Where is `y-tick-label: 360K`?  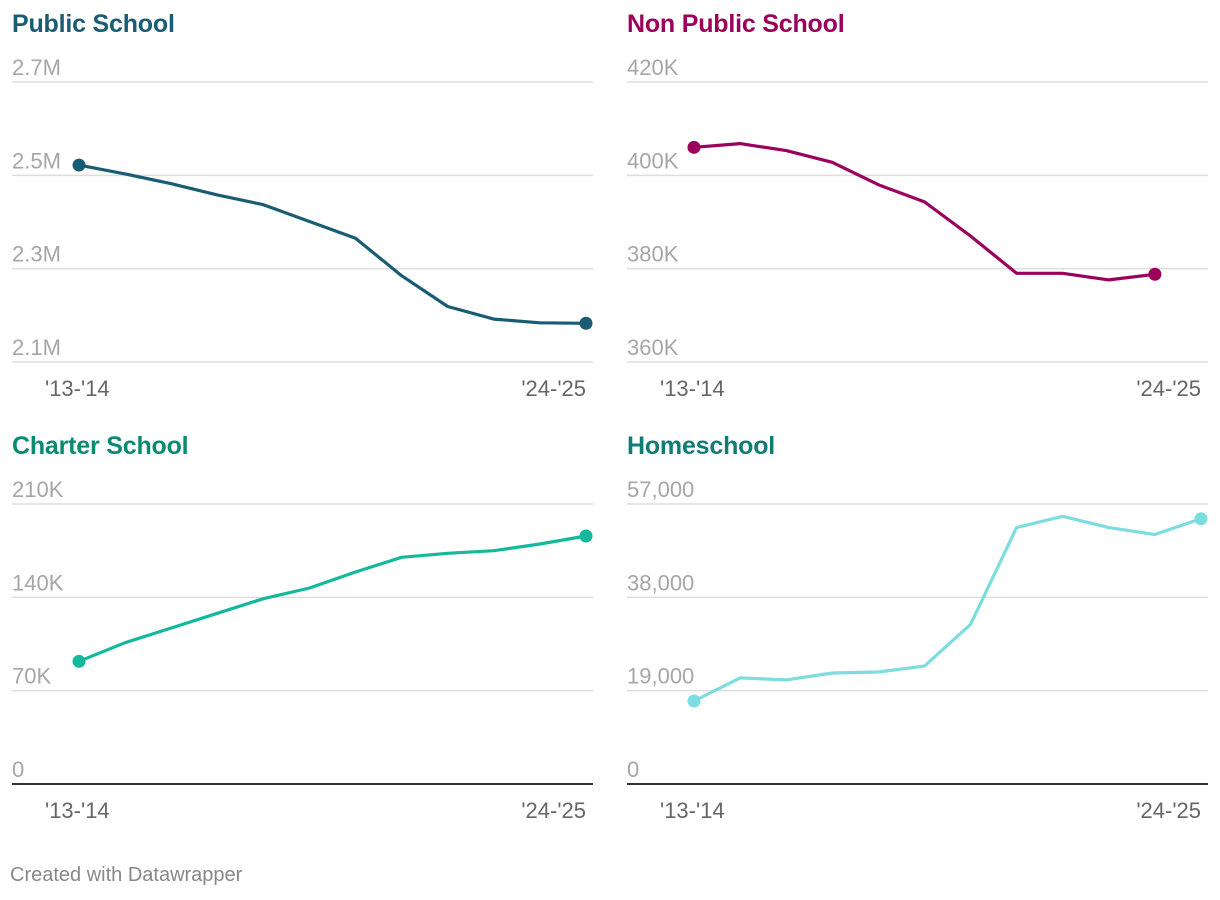 y-tick-label: 360K is located at coordinates (653, 347).